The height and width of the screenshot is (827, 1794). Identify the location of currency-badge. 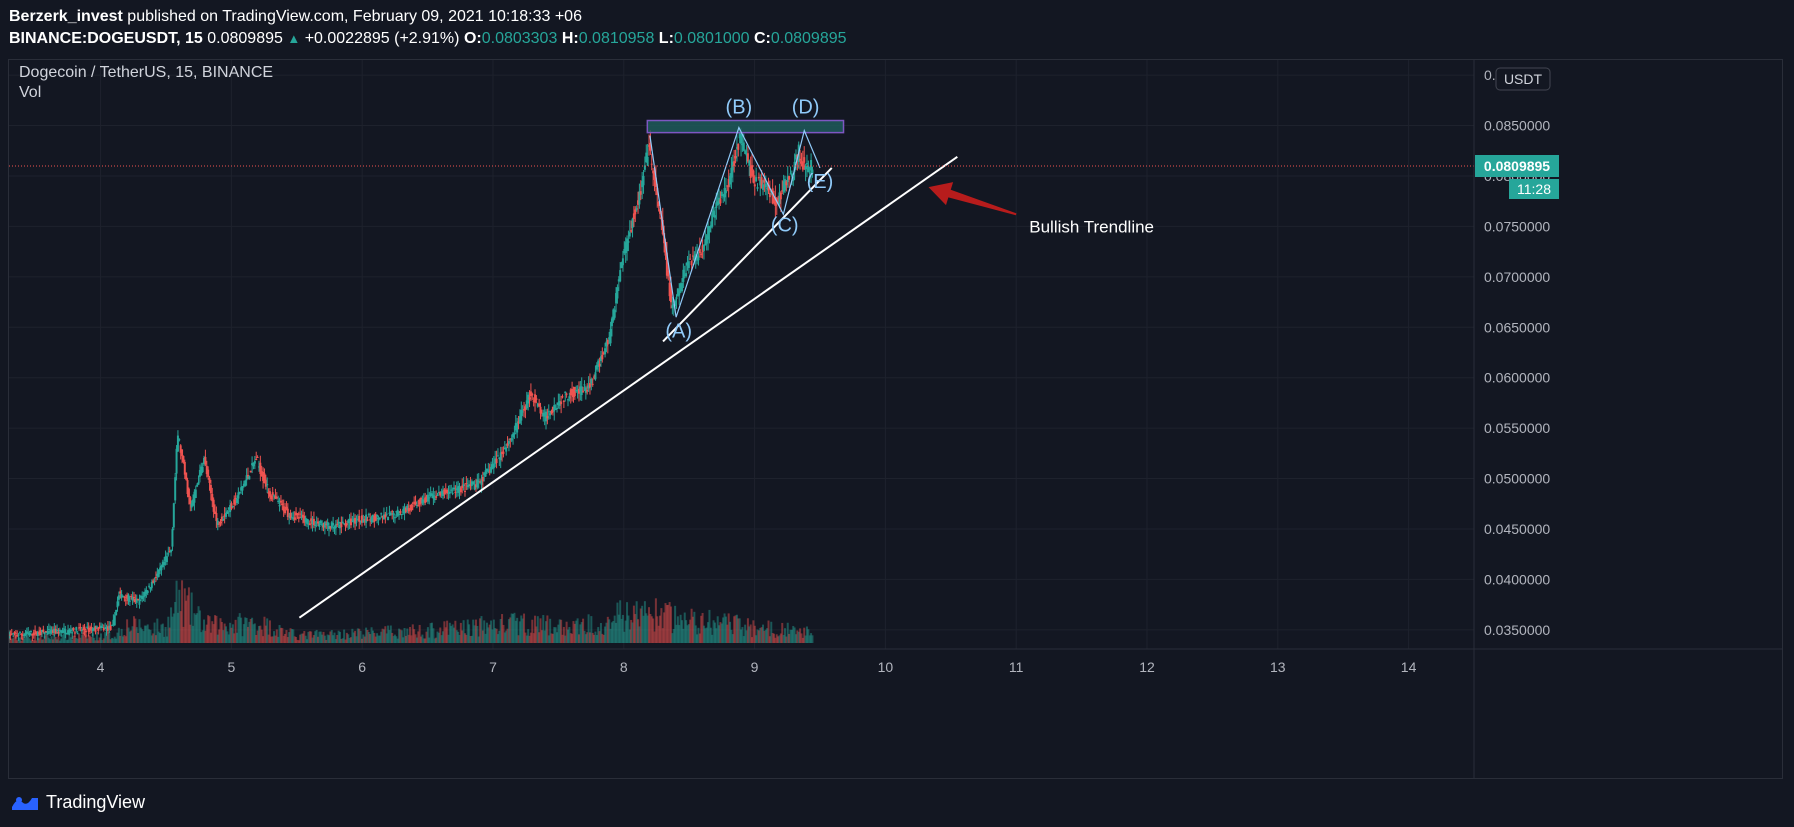
(1523, 79).